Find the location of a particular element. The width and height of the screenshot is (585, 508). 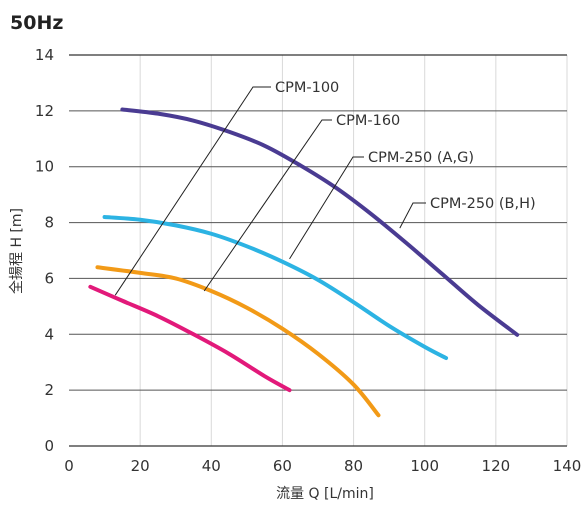

y-tick-label: 6 is located at coordinates (49, 278).